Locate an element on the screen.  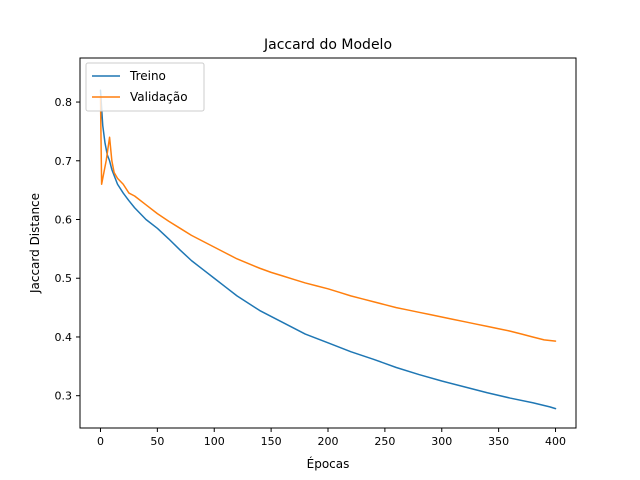
legend: Treino Validação is located at coordinates (145, 87).